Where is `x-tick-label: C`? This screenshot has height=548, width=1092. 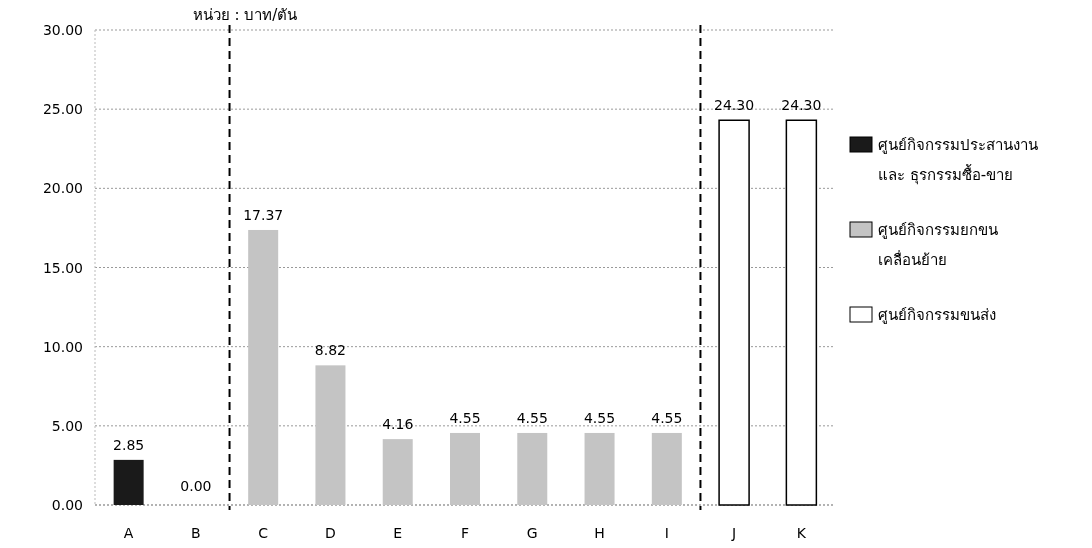
x-tick-label: C is located at coordinates (263, 533).